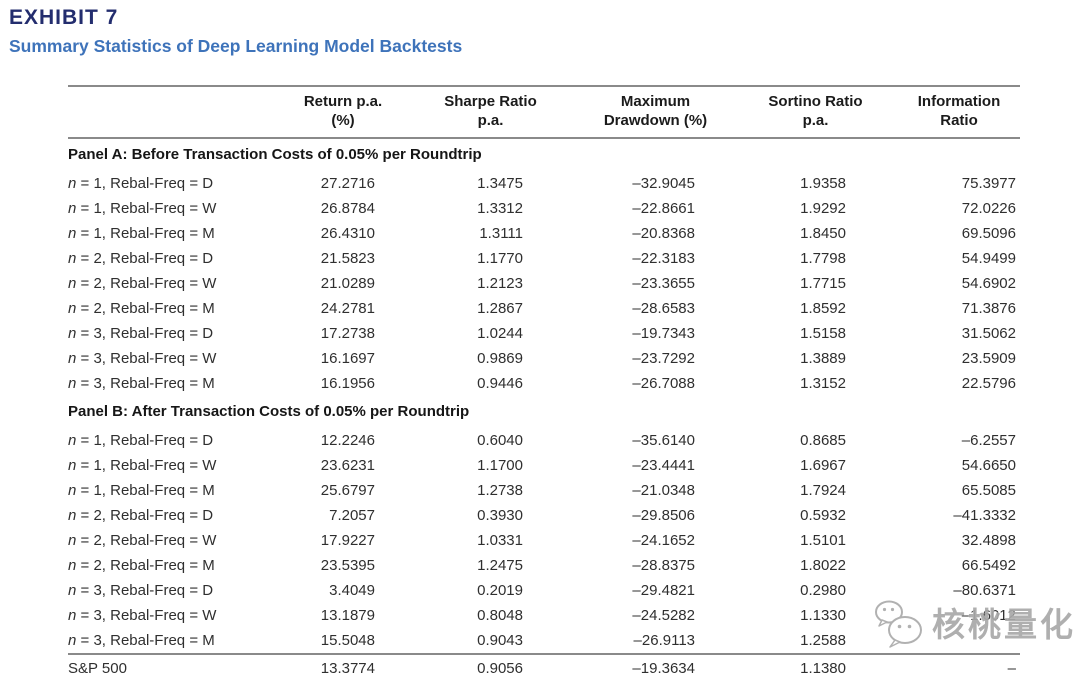 This screenshot has width=1080, height=676. Describe the element at coordinates (142, 540) in the screenshot. I see `row-label: n = 2, Rebal-Freq = W` at that location.